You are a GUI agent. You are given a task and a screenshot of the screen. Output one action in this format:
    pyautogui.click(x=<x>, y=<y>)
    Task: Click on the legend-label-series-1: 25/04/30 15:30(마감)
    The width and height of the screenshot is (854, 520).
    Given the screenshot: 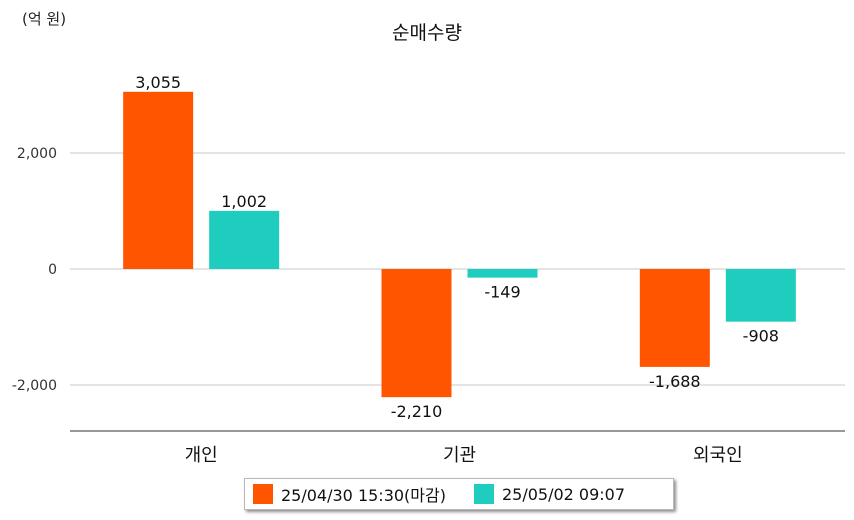 What is the action you would take?
    pyautogui.click(x=363, y=495)
    